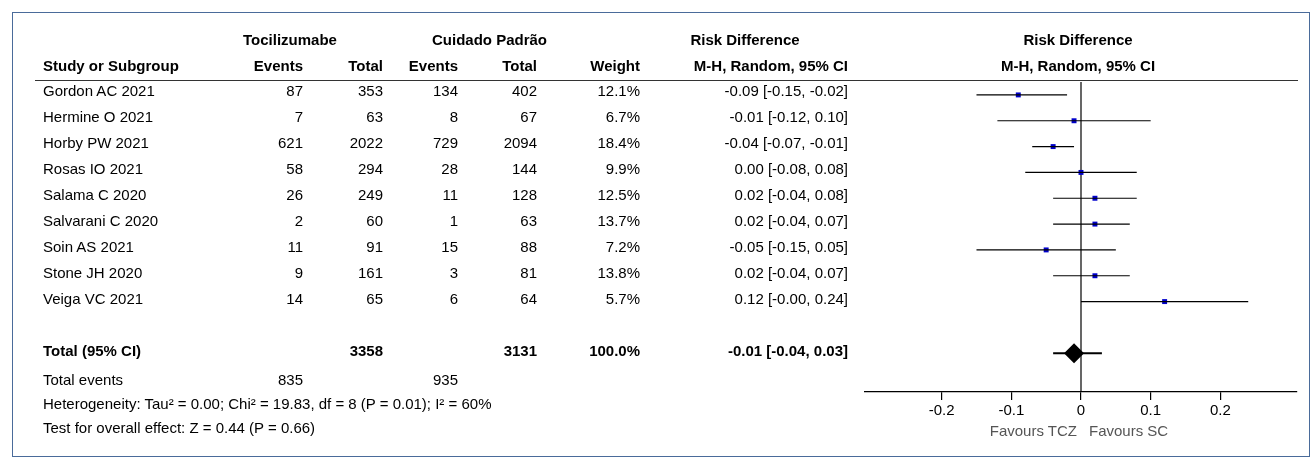  What do you see at coordinates (453, 273) in the screenshot?
I see `data-label: 3` at bounding box center [453, 273].